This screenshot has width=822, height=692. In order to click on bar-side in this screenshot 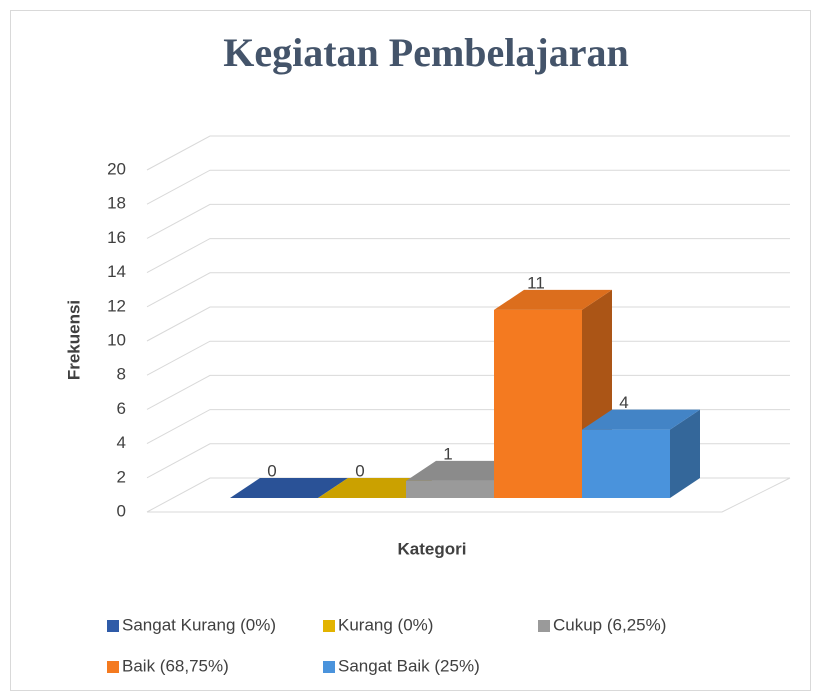, I will do `click(685, 453)`.